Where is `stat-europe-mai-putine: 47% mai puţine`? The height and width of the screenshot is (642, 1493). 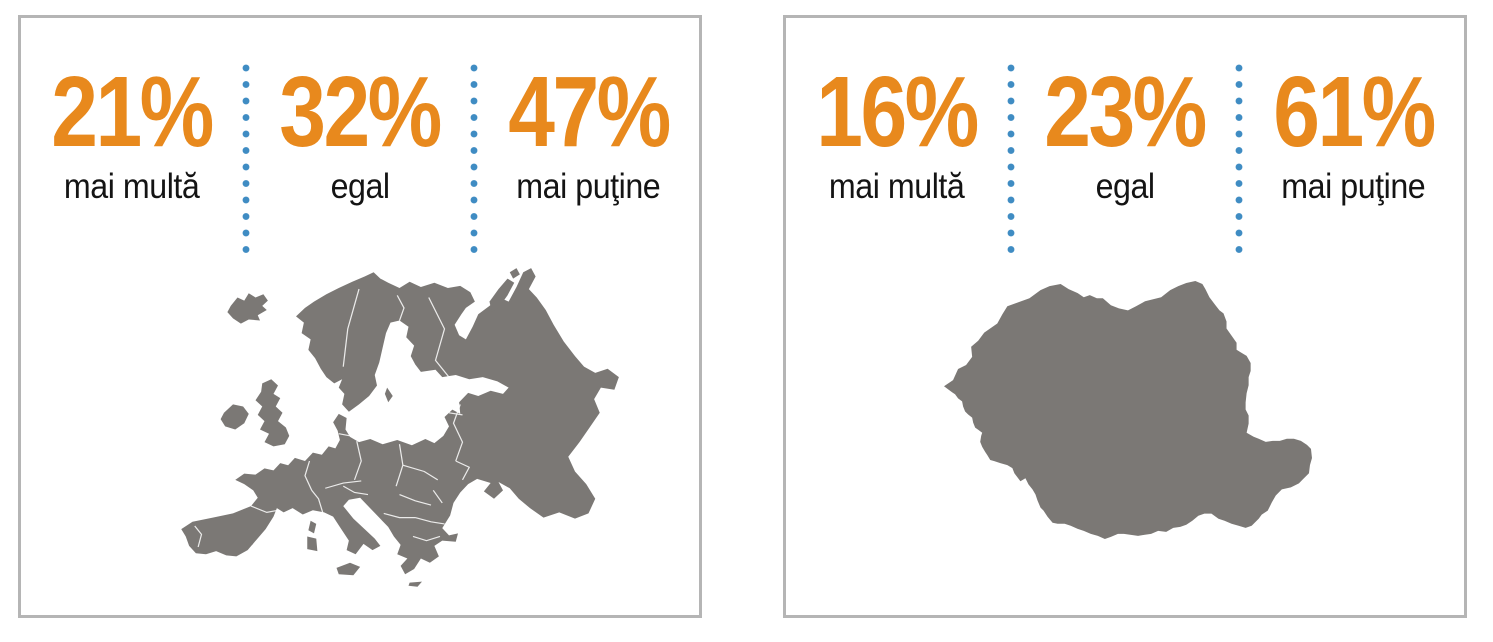 stat-europe-mai-putine: 47% mai puţine is located at coordinates (588, 154).